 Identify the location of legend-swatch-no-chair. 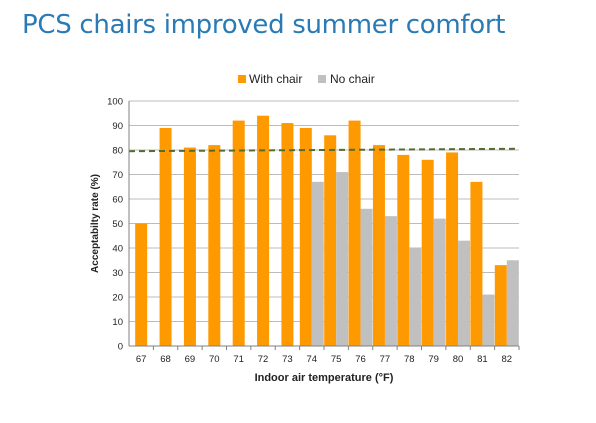
(322, 79).